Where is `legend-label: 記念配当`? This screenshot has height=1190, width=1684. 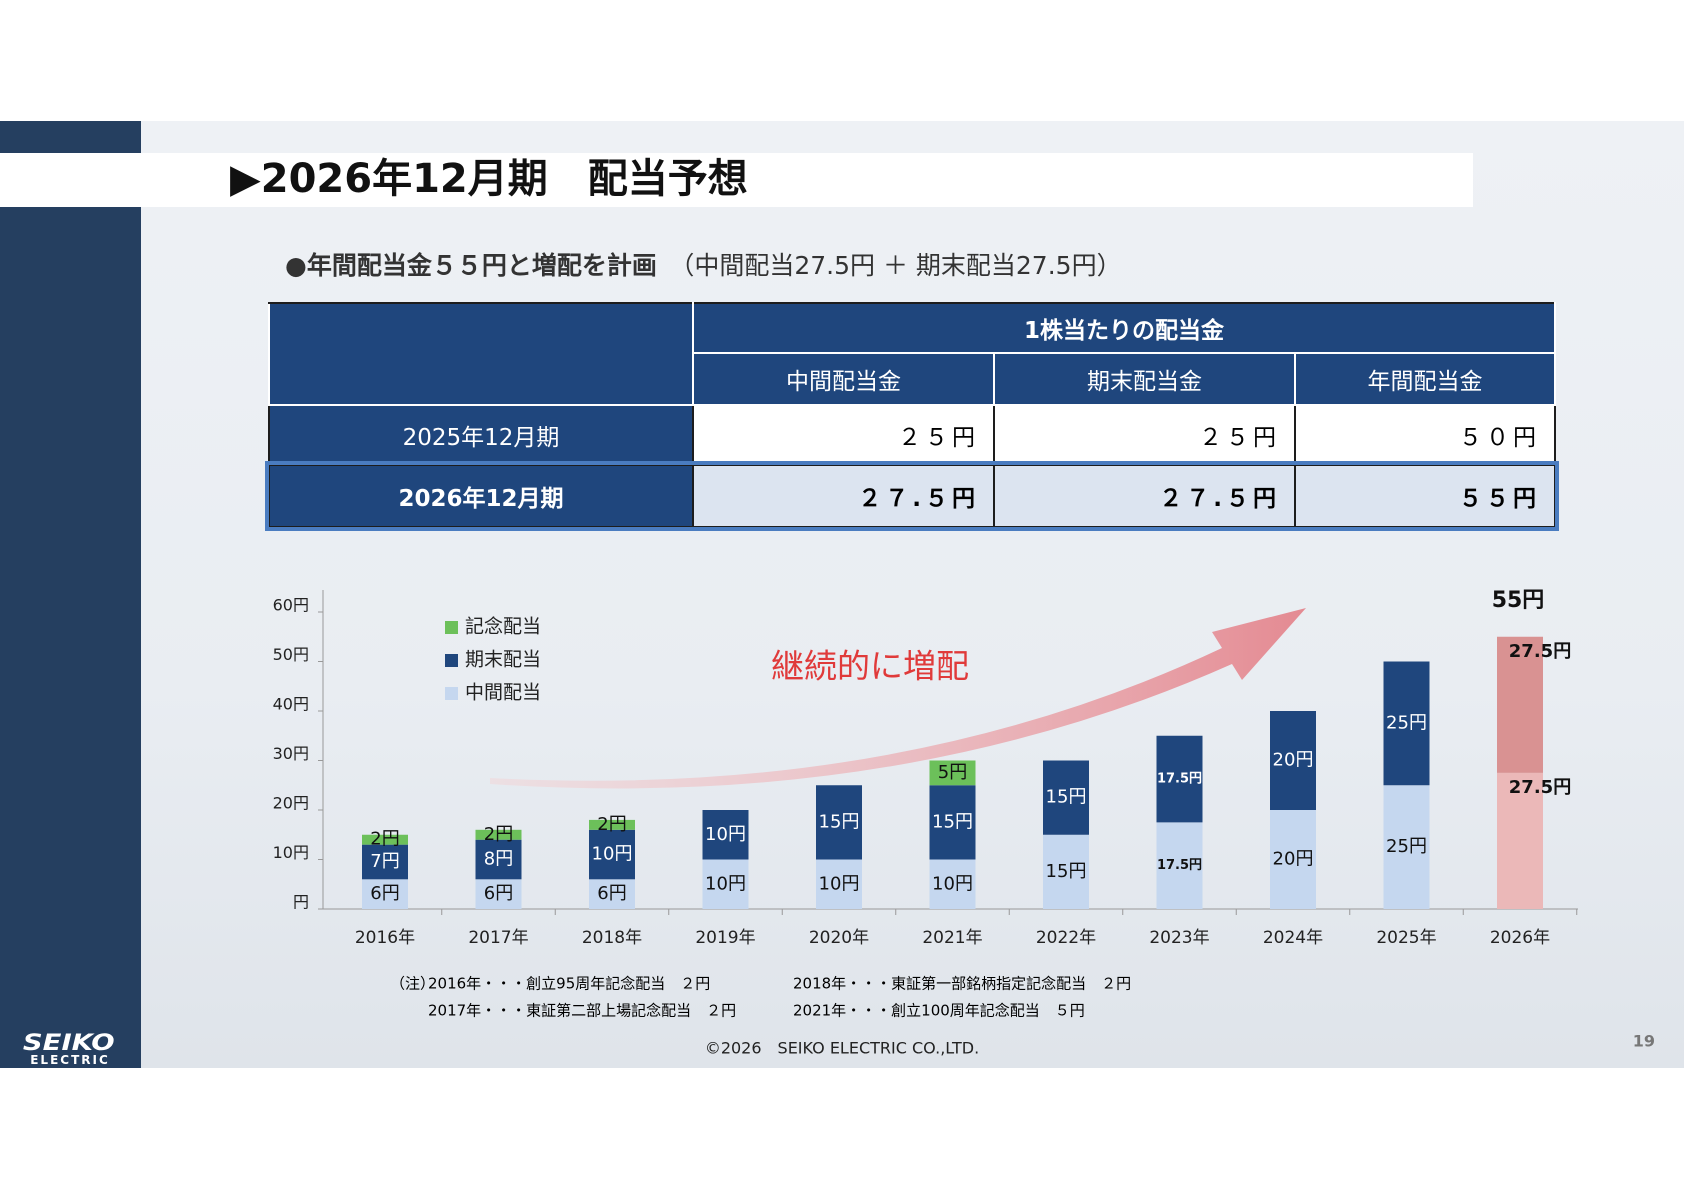 legend-label: 記念配当 is located at coordinates (503, 626).